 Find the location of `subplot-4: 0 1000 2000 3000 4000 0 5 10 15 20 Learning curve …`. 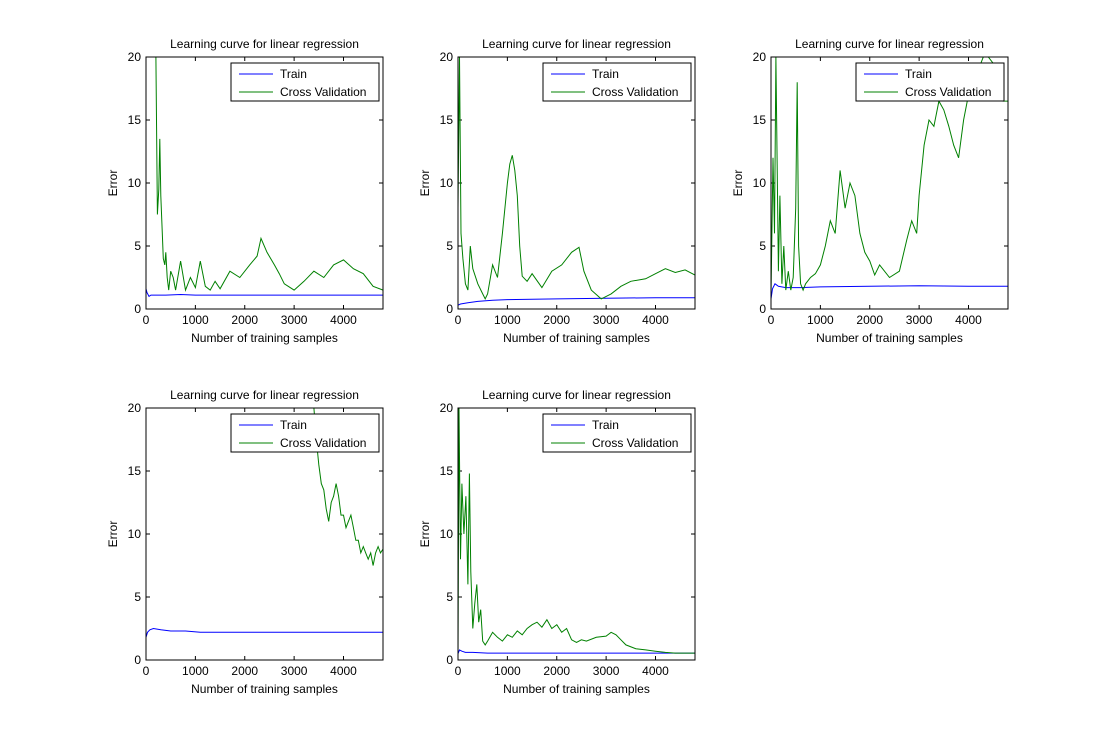

subplot-4: 0 1000 2000 3000 4000 0 5 10 15 20 Learning curve … is located at coordinates (245, 542).